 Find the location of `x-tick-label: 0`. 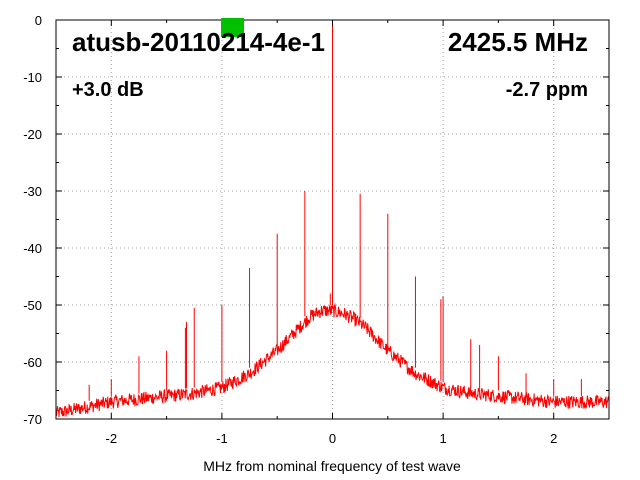

x-tick-label: 0 is located at coordinates (332, 438).